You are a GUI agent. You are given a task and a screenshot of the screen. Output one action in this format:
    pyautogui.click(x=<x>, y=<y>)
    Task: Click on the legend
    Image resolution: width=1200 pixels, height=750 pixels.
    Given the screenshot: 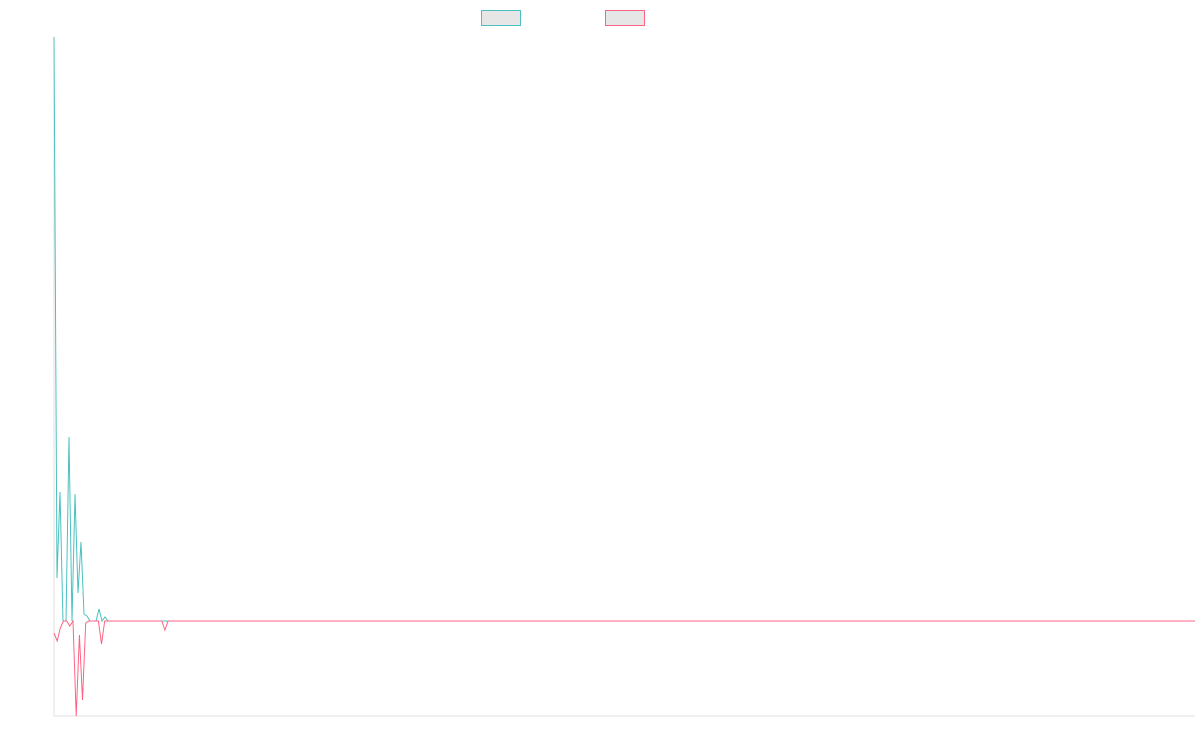 What is the action you would take?
    pyautogui.click(x=563, y=18)
    